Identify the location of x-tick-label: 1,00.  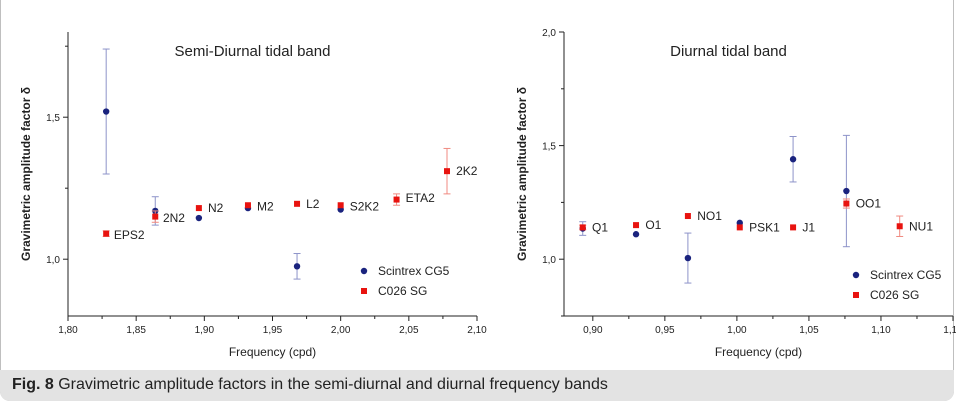
(737, 330).